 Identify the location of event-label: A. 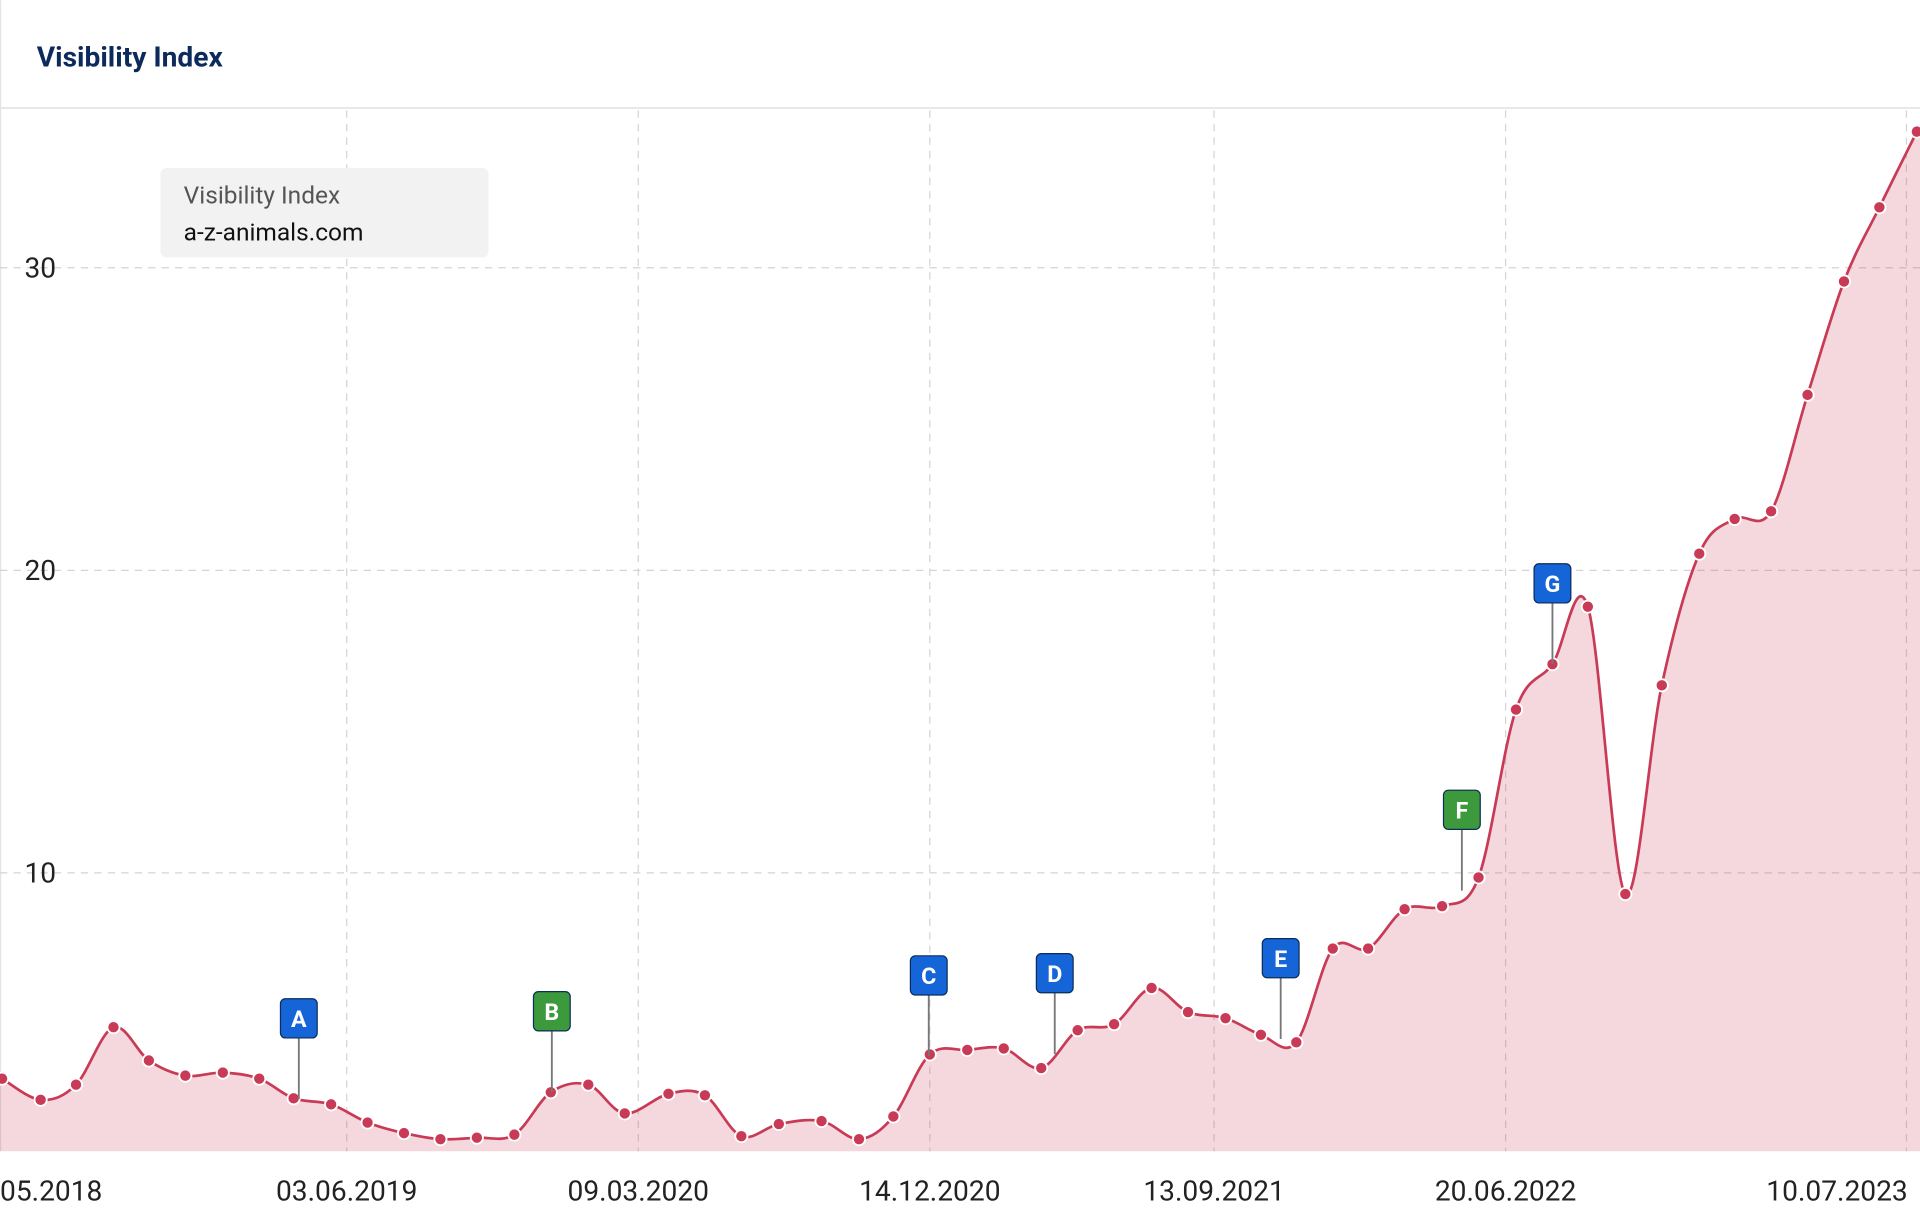
(299, 1019).